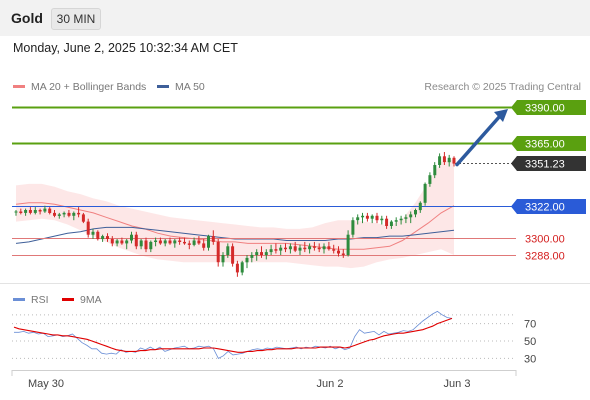  I want to click on rsi-tick-70: 70, so click(530, 325).